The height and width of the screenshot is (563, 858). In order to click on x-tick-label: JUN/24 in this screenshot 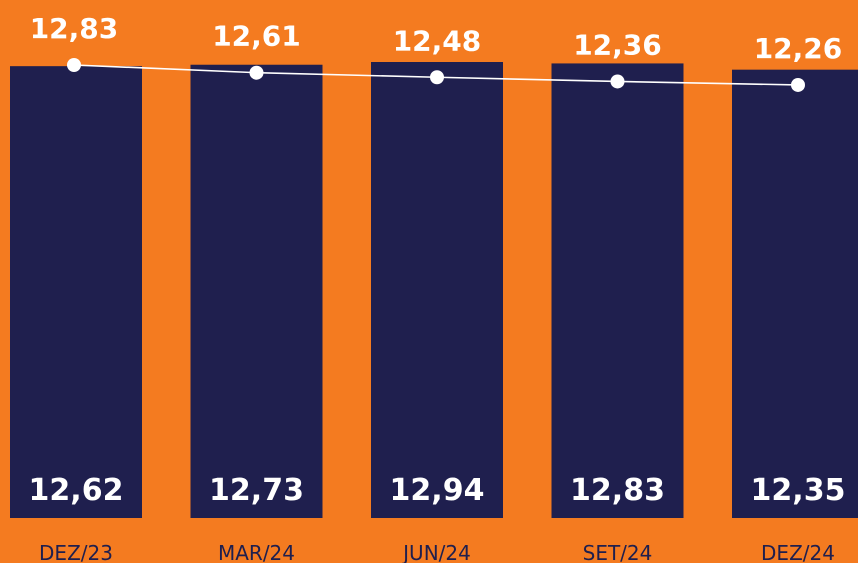, I will do `click(436, 552)`.